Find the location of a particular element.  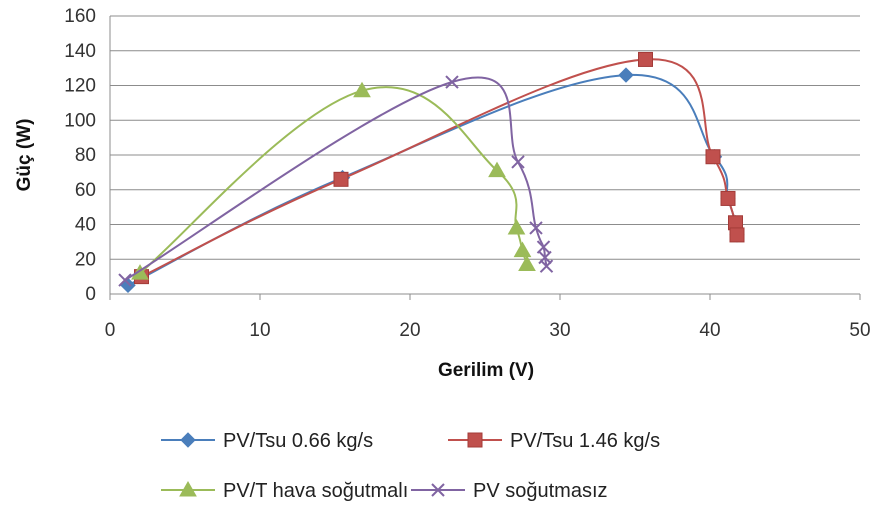

x-axis-title: Gerilim (V) is located at coordinates (486, 370).